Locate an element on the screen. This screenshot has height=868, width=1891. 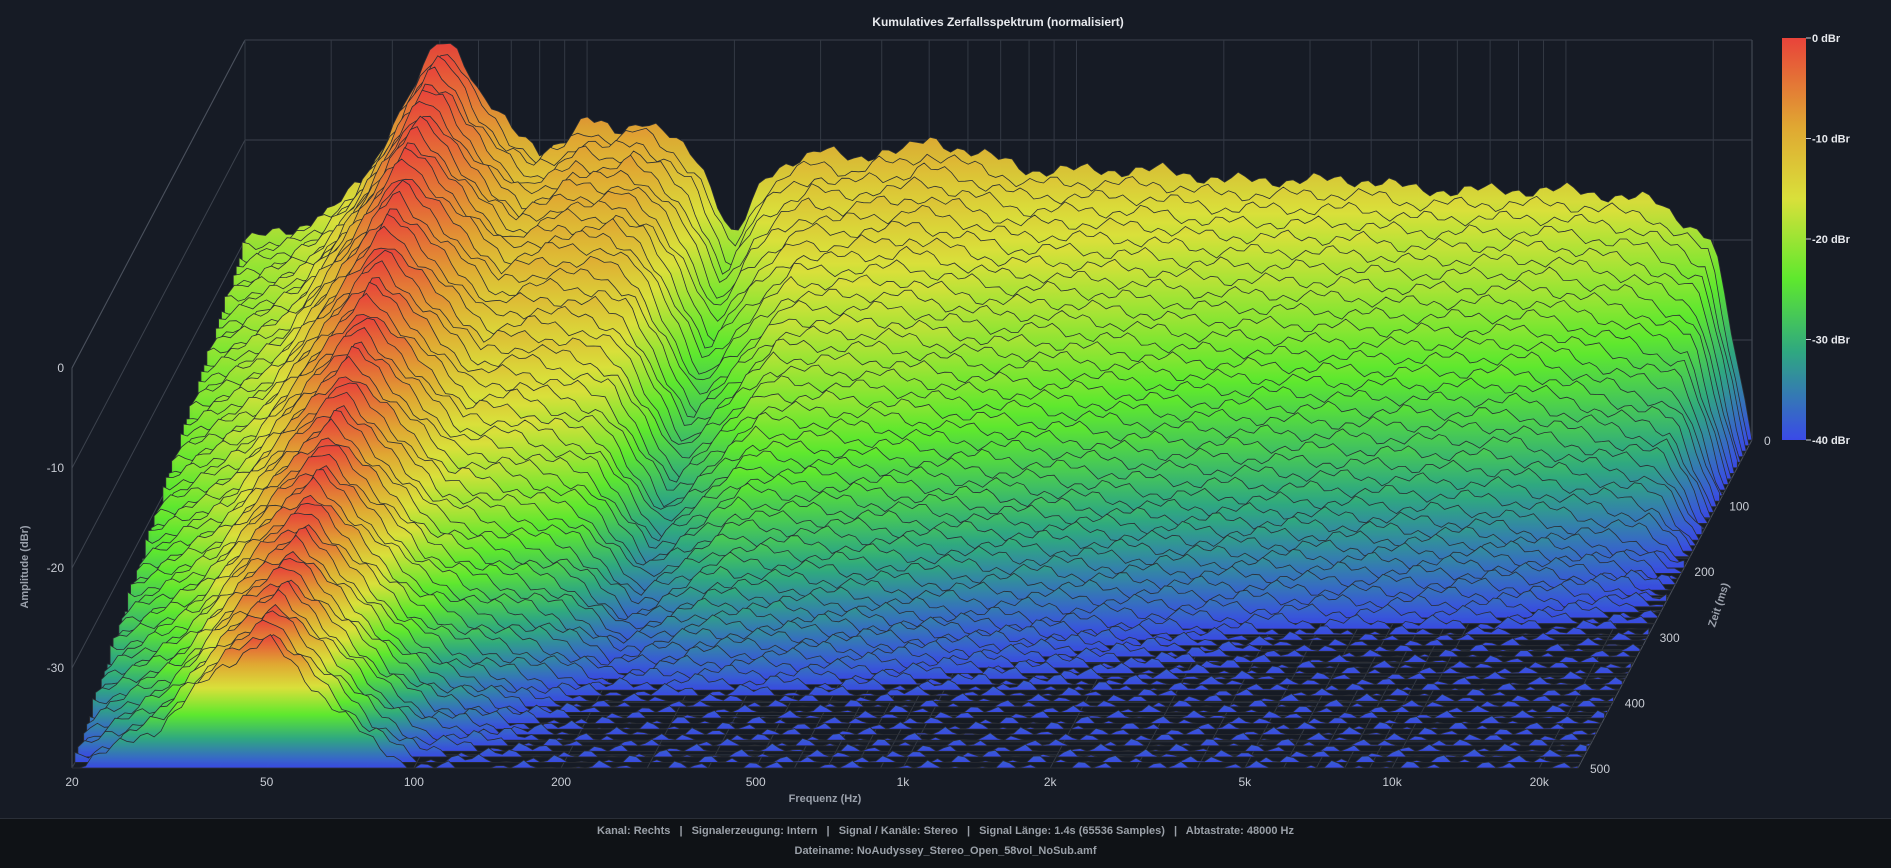
y-tick-label: -30 is located at coordinates (56, 668).